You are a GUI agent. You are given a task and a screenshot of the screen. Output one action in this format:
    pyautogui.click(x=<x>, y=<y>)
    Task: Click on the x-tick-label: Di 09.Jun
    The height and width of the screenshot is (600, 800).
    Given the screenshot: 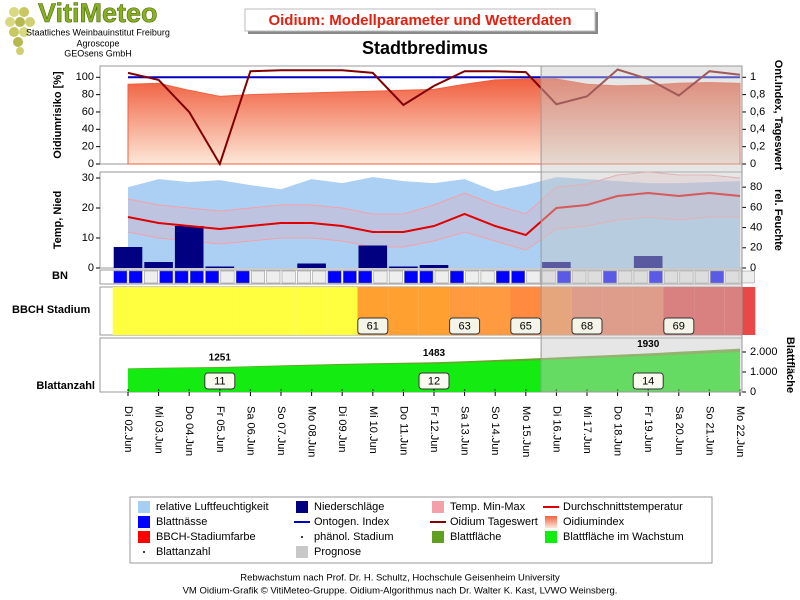 What is the action you would take?
    pyautogui.click(x=342, y=429)
    